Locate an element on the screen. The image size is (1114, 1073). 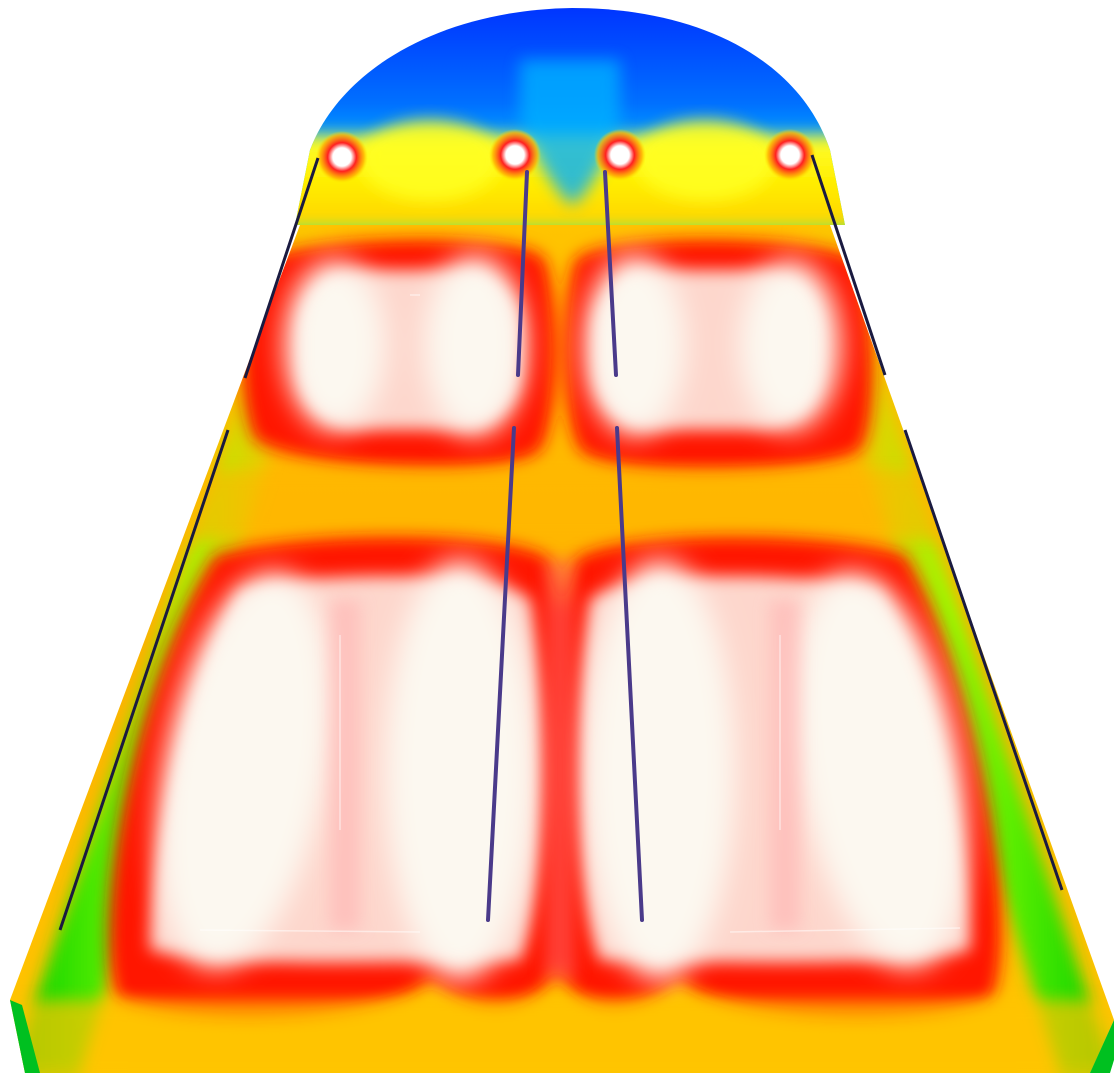
left-base-side is located at coordinates (25, 1036).